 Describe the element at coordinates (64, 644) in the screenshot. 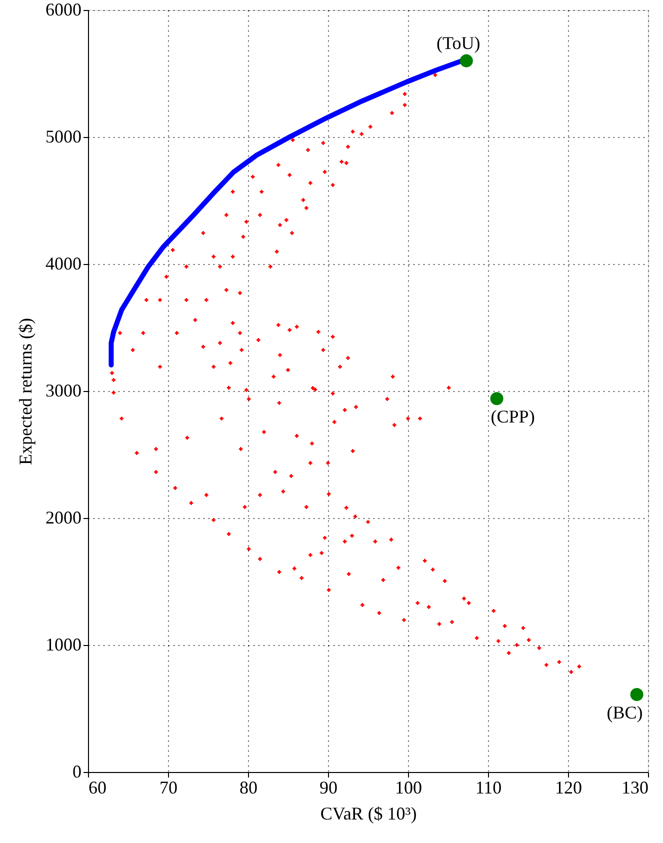

I see `y-tick-label: 1000` at that location.